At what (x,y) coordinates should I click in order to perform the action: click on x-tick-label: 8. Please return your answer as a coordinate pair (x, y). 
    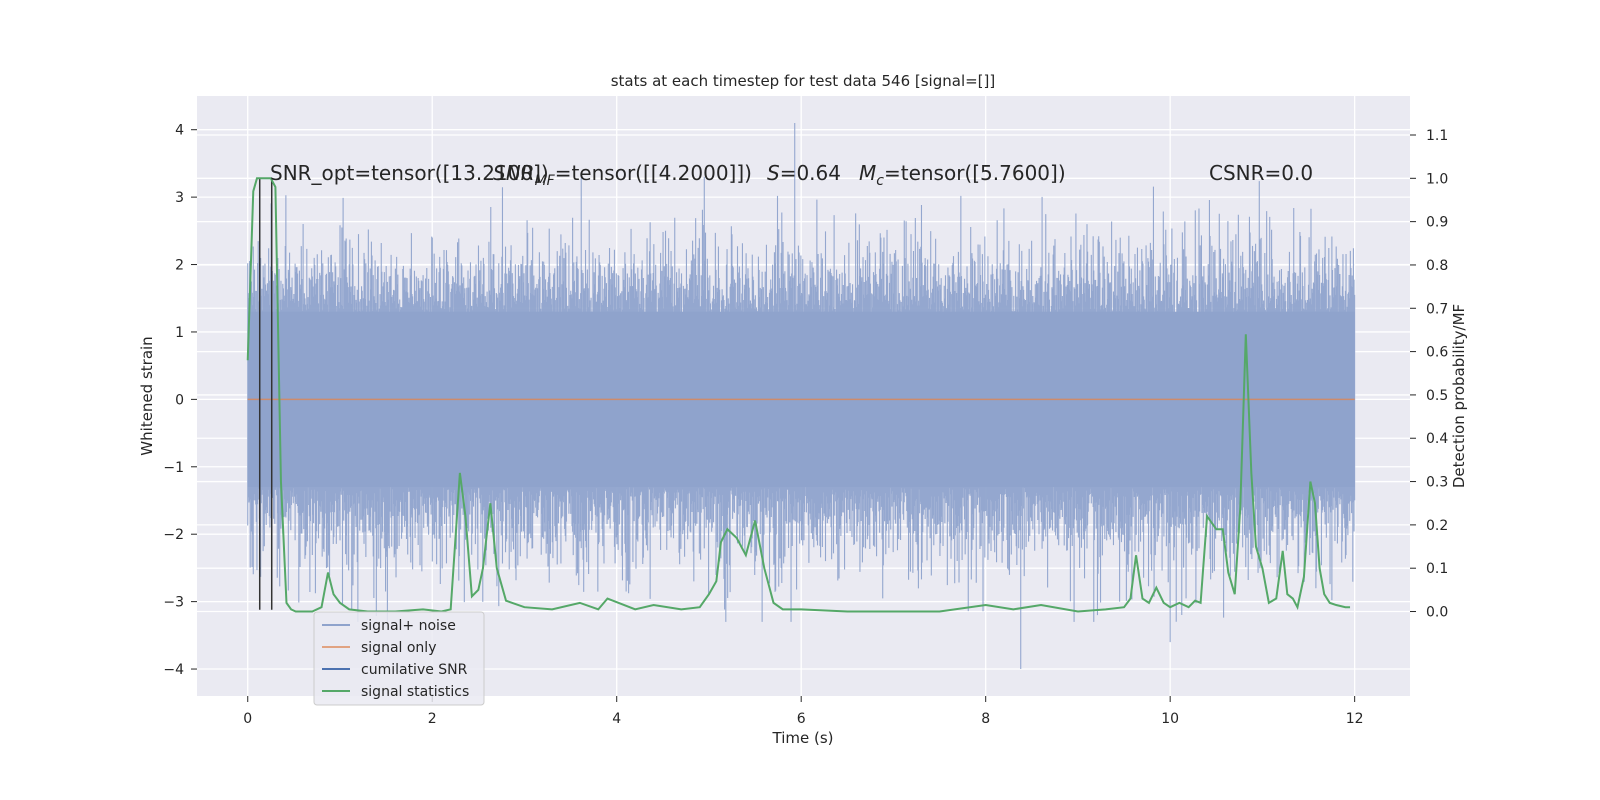
    Looking at the image, I should click on (985, 719).